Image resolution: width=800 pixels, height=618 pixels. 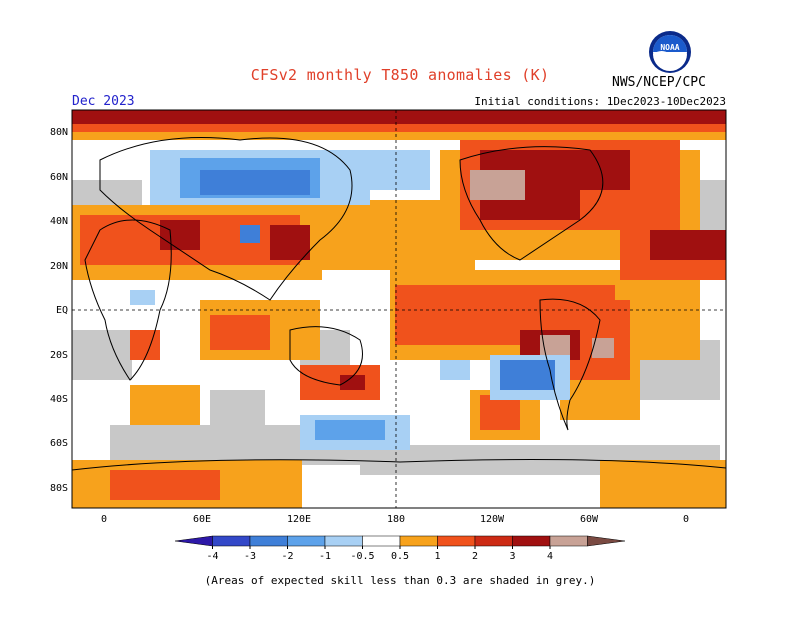 What do you see at coordinates (492, 519) in the screenshot?
I see `lon-label: 120W` at bounding box center [492, 519].